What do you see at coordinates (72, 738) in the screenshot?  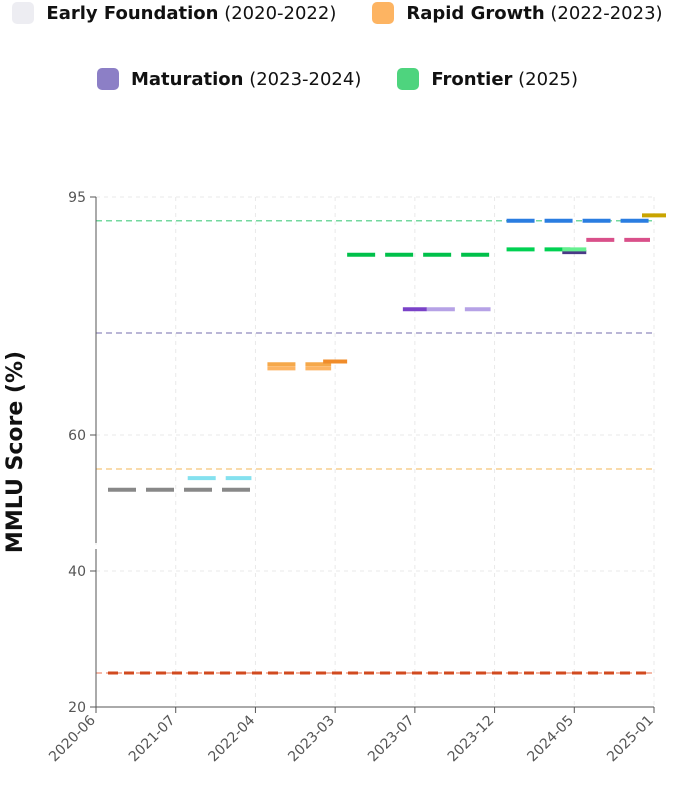 I see `x-tick-label: 2020-06` at bounding box center [72, 738].